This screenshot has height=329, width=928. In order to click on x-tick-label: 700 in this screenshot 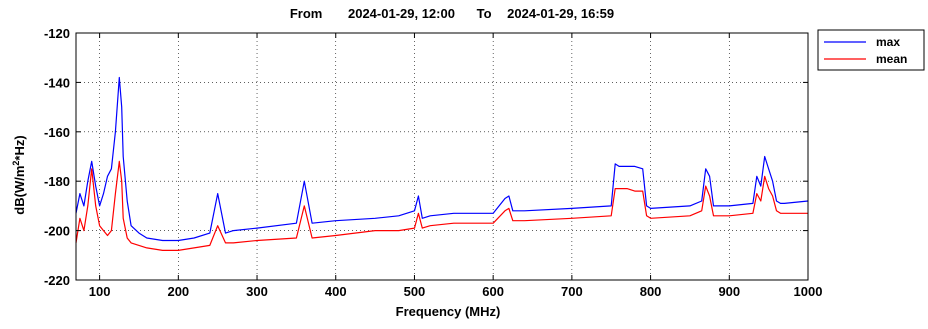, I will do `click(572, 291)`.